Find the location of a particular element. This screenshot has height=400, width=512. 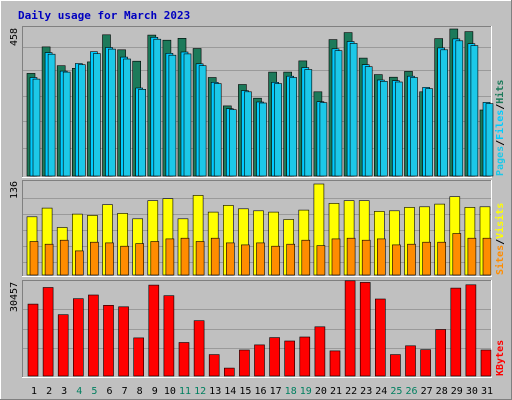

day-label: 5 is located at coordinates (94, 391).